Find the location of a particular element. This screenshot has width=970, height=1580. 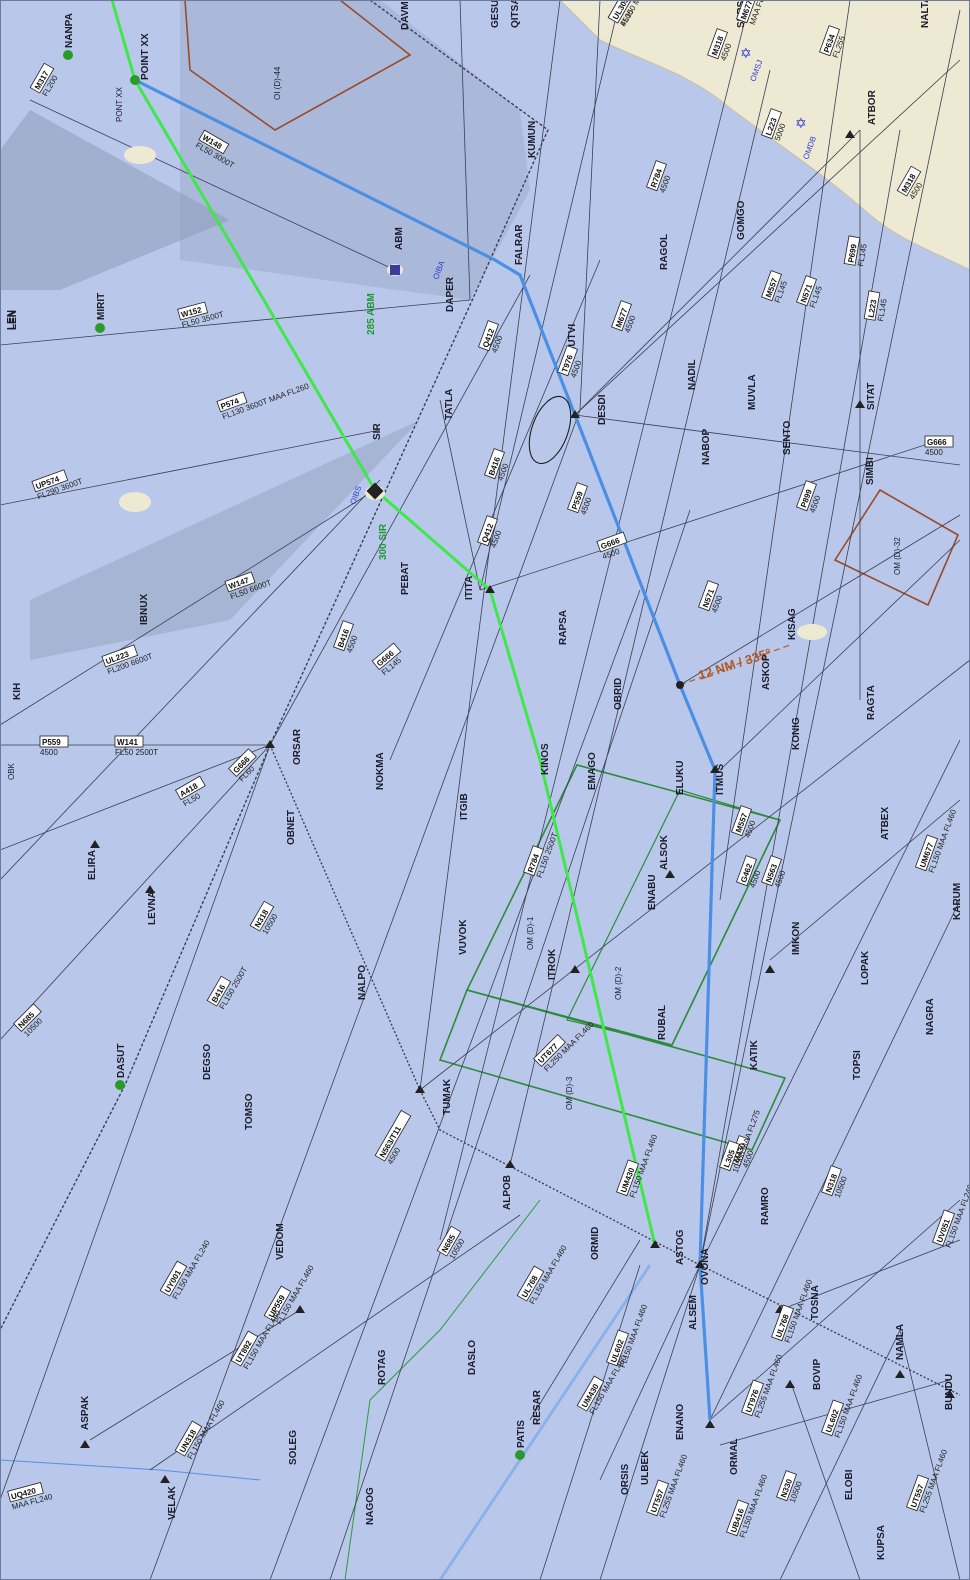

waypoint-label: NAMLA is located at coordinates (900, 1342).